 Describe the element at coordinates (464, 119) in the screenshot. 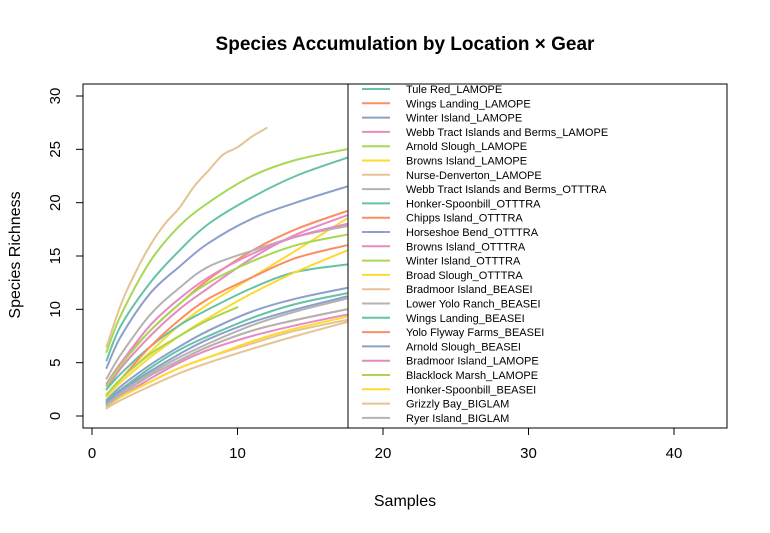

I see `legend-entry: Winter Island_LAMOPE` at that location.